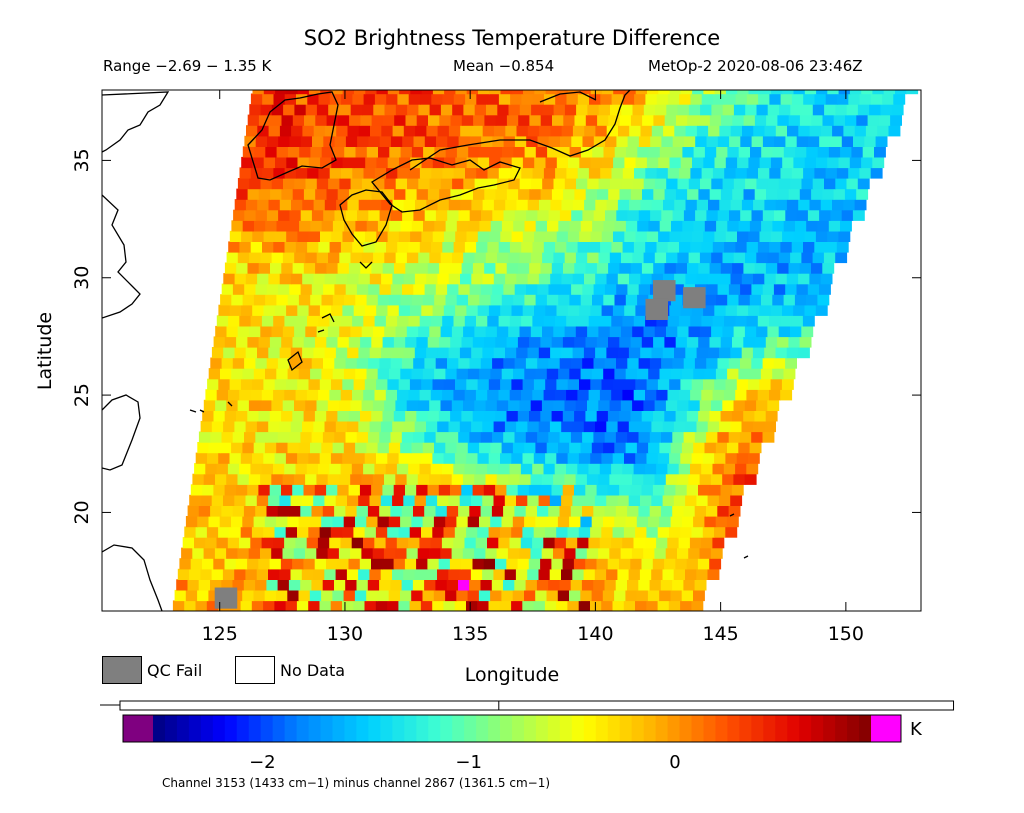 This screenshot has height=813, width=1024. What do you see at coordinates (568, 97) in the screenshot?
I see `coastline-honshu-north` at bounding box center [568, 97].